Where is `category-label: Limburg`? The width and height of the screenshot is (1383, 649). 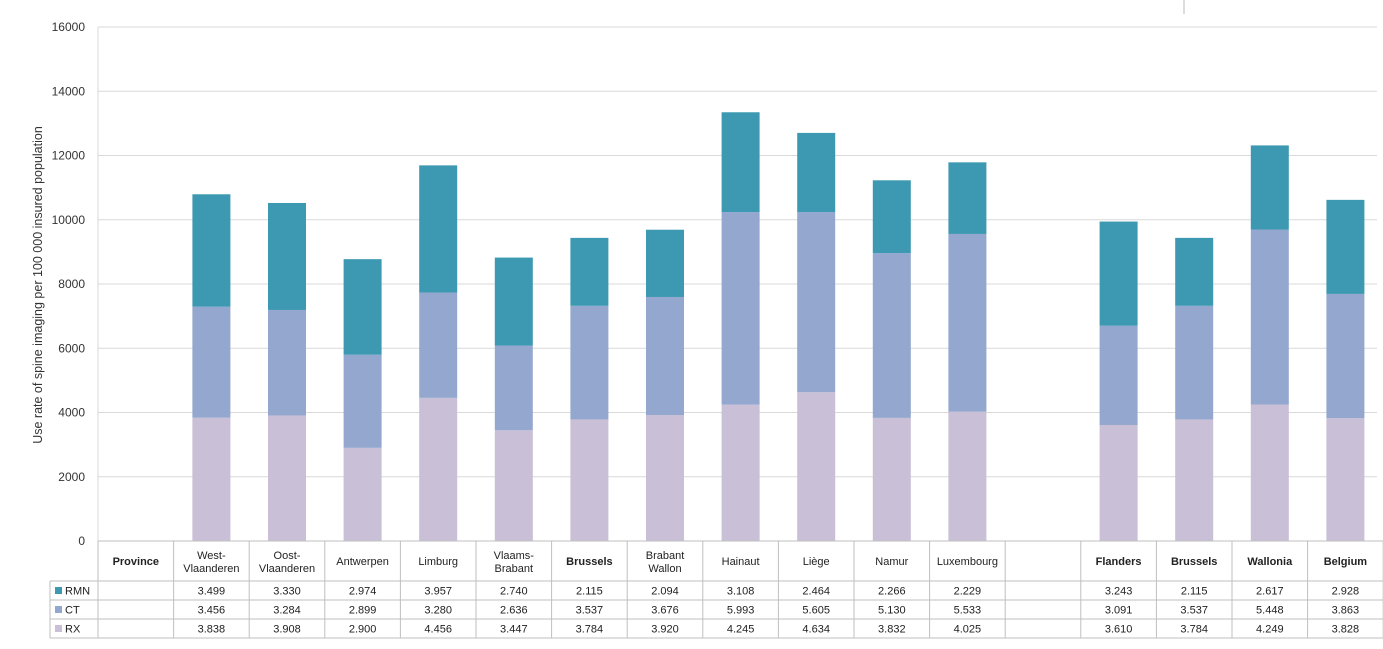 category-label: Limburg is located at coordinates (438, 562).